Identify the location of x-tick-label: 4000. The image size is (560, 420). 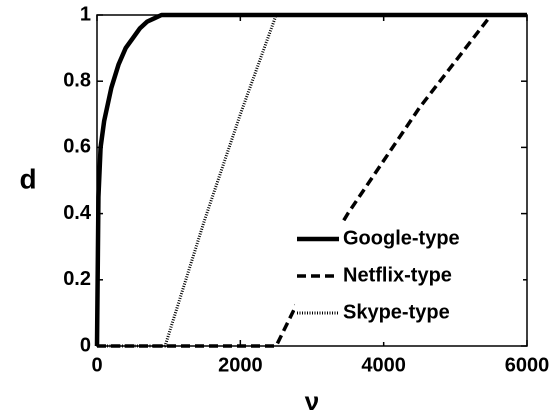
(383, 365).